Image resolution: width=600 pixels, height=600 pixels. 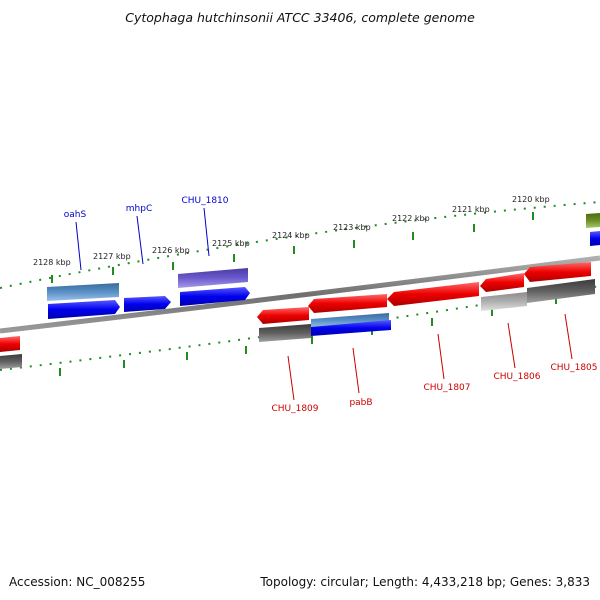 What do you see at coordinates (446, 388) in the screenshot?
I see `gene-label-CHU_1807: CHU_1807` at bounding box center [446, 388].